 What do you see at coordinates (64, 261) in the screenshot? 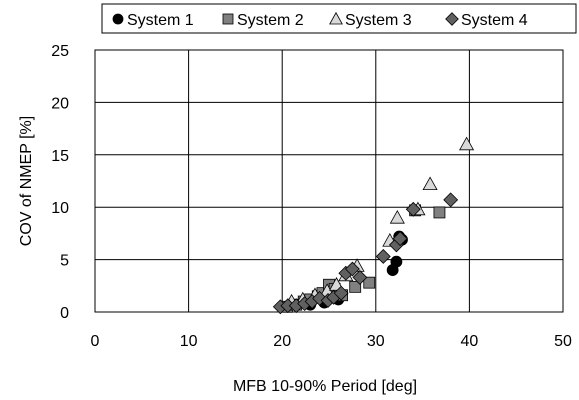
I see `y-tick-label: 5` at bounding box center [64, 261].